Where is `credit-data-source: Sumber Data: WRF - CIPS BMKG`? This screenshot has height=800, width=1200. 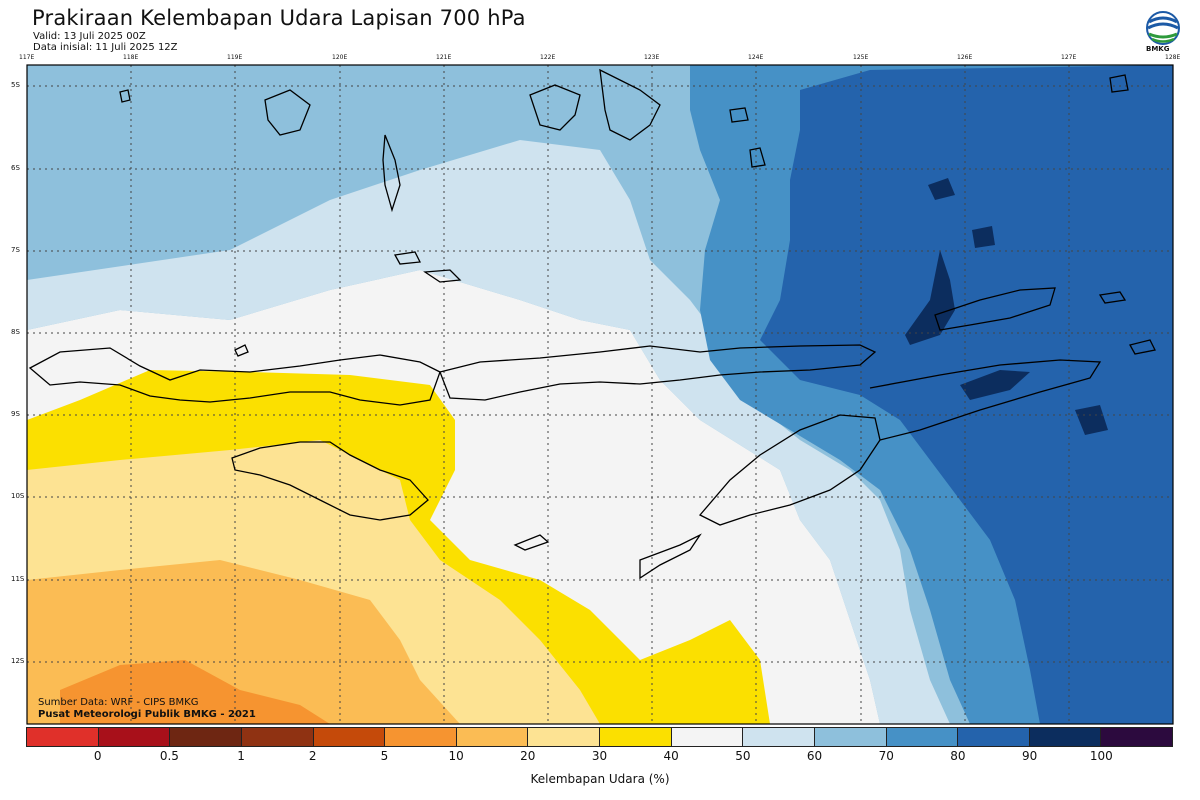 credit-data-source: Sumber Data: WRF - CIPS BMKG is located at coordinates (118, 702).